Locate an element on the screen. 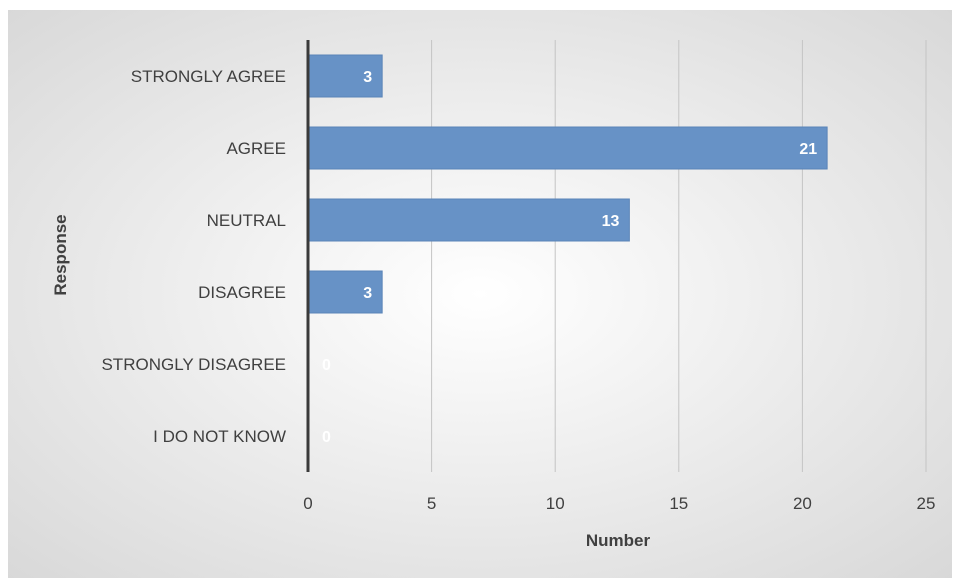  data-label-disagree: 3 is located at coordinates (367, 293).